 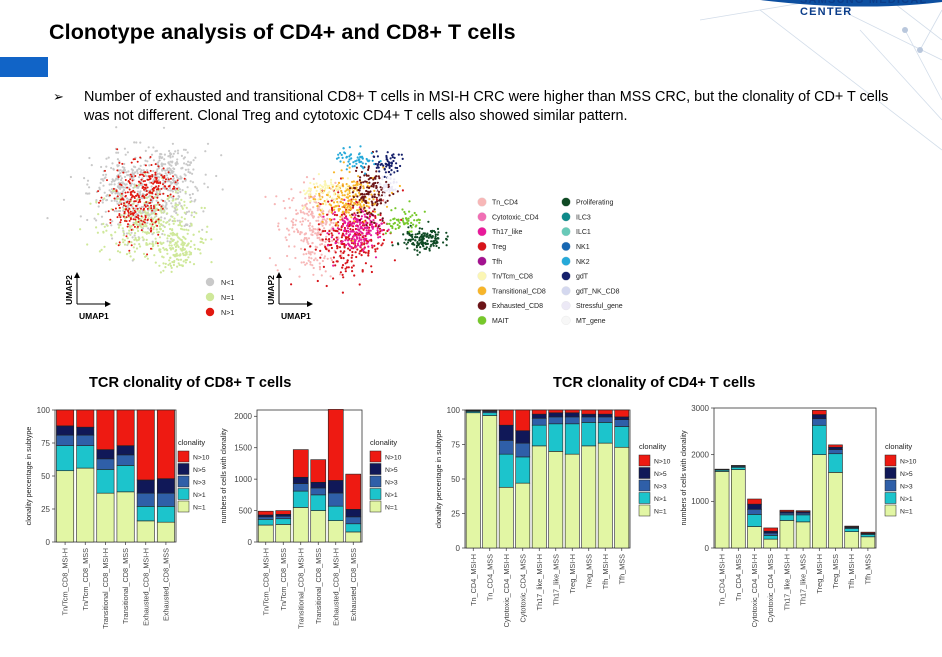 What do you see at coordinates (310, 304) in the screenshot?
I see `arrow-right-icon` at bounding box center [310, 304].